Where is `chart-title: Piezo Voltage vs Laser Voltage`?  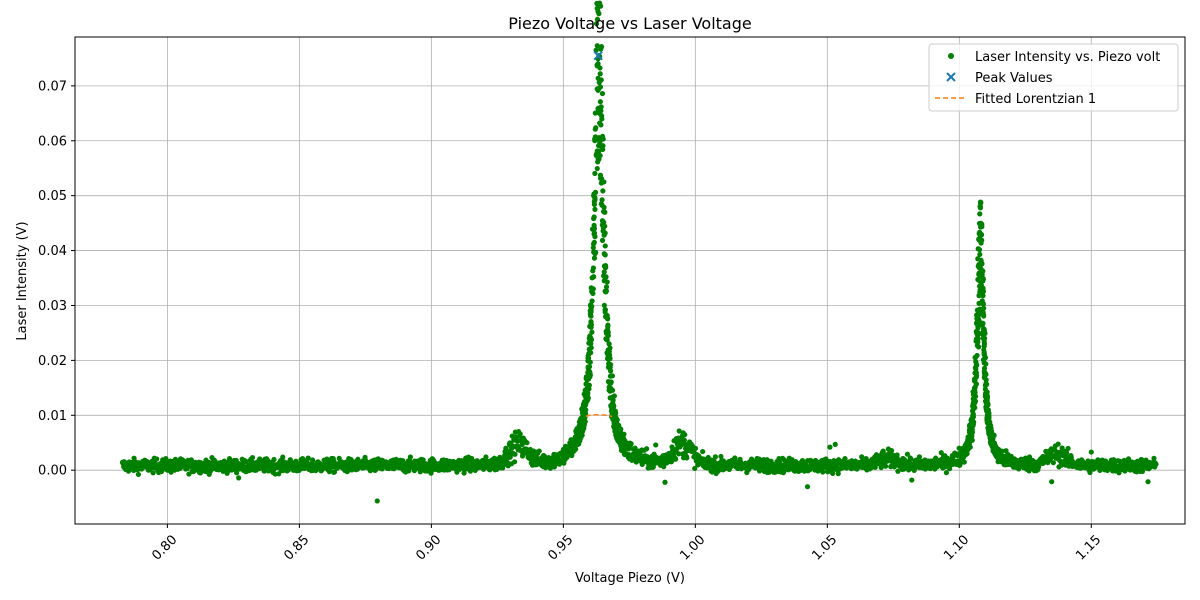 chart-title: Piezo Voltage vs Laser Voltage is located at coordinates (629, 23).